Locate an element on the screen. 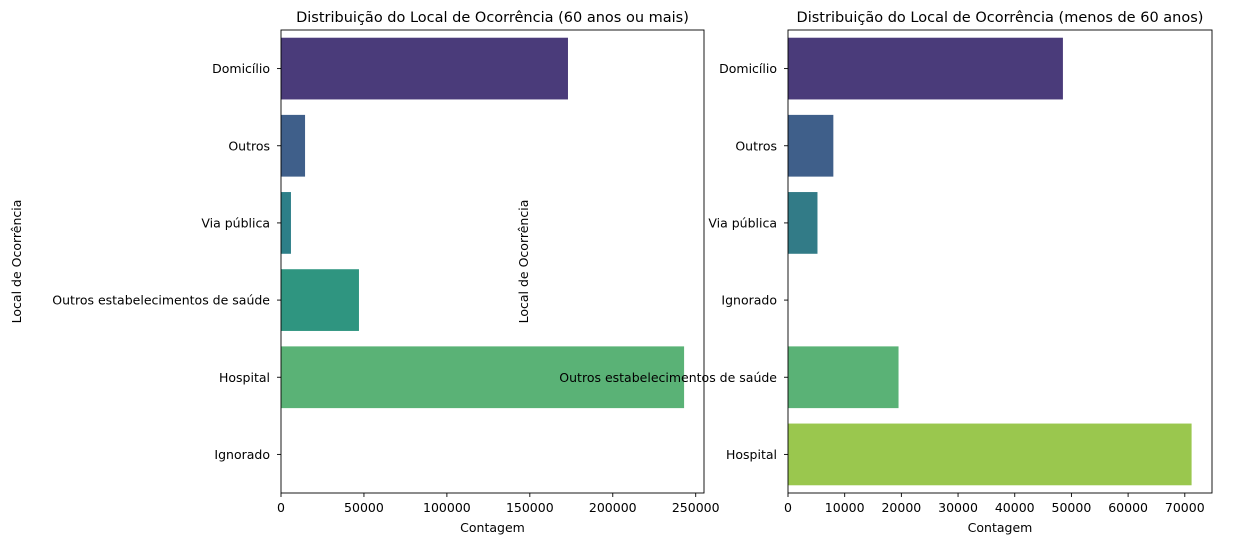 The width and height of the screenshot is (1243, 546). chart-1-bar-outros-estabelecimentos-de-saude is located at coordinates (320, 300).